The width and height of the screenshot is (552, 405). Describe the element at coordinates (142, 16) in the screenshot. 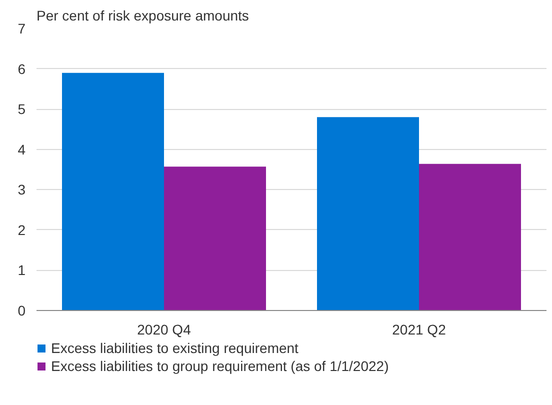

I see `y-axis-title: Per cent of risk exposure amounts` at that location.